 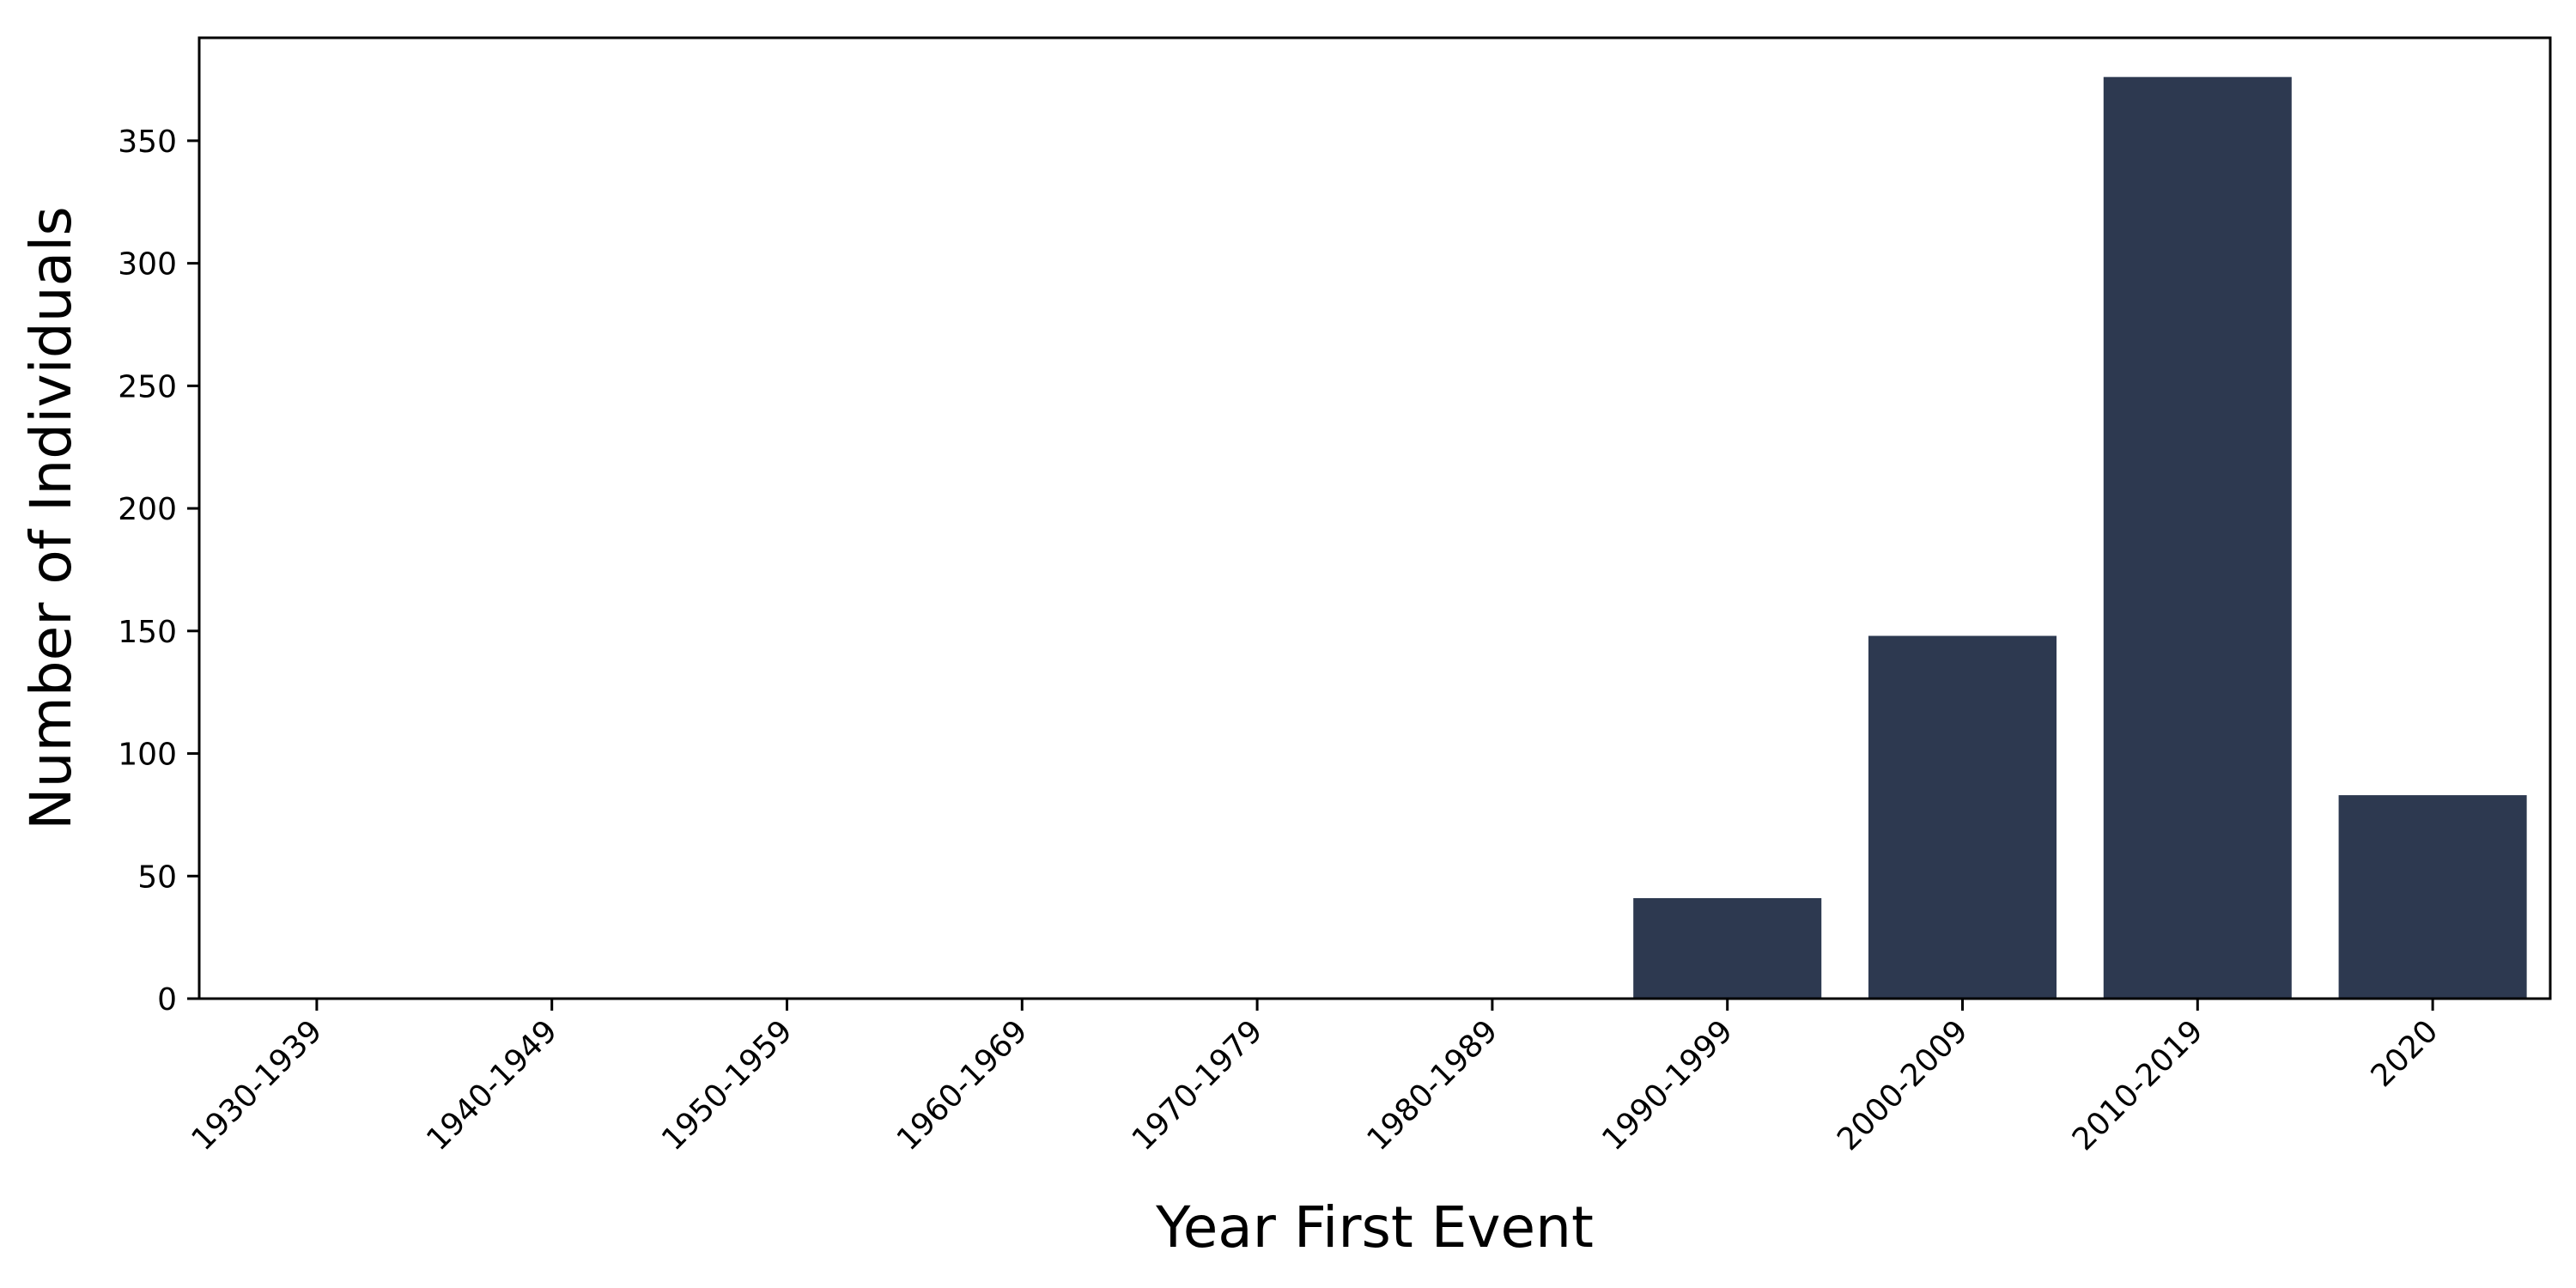 I want to click on y-tick-label: 150, so click(x=148, y=632).